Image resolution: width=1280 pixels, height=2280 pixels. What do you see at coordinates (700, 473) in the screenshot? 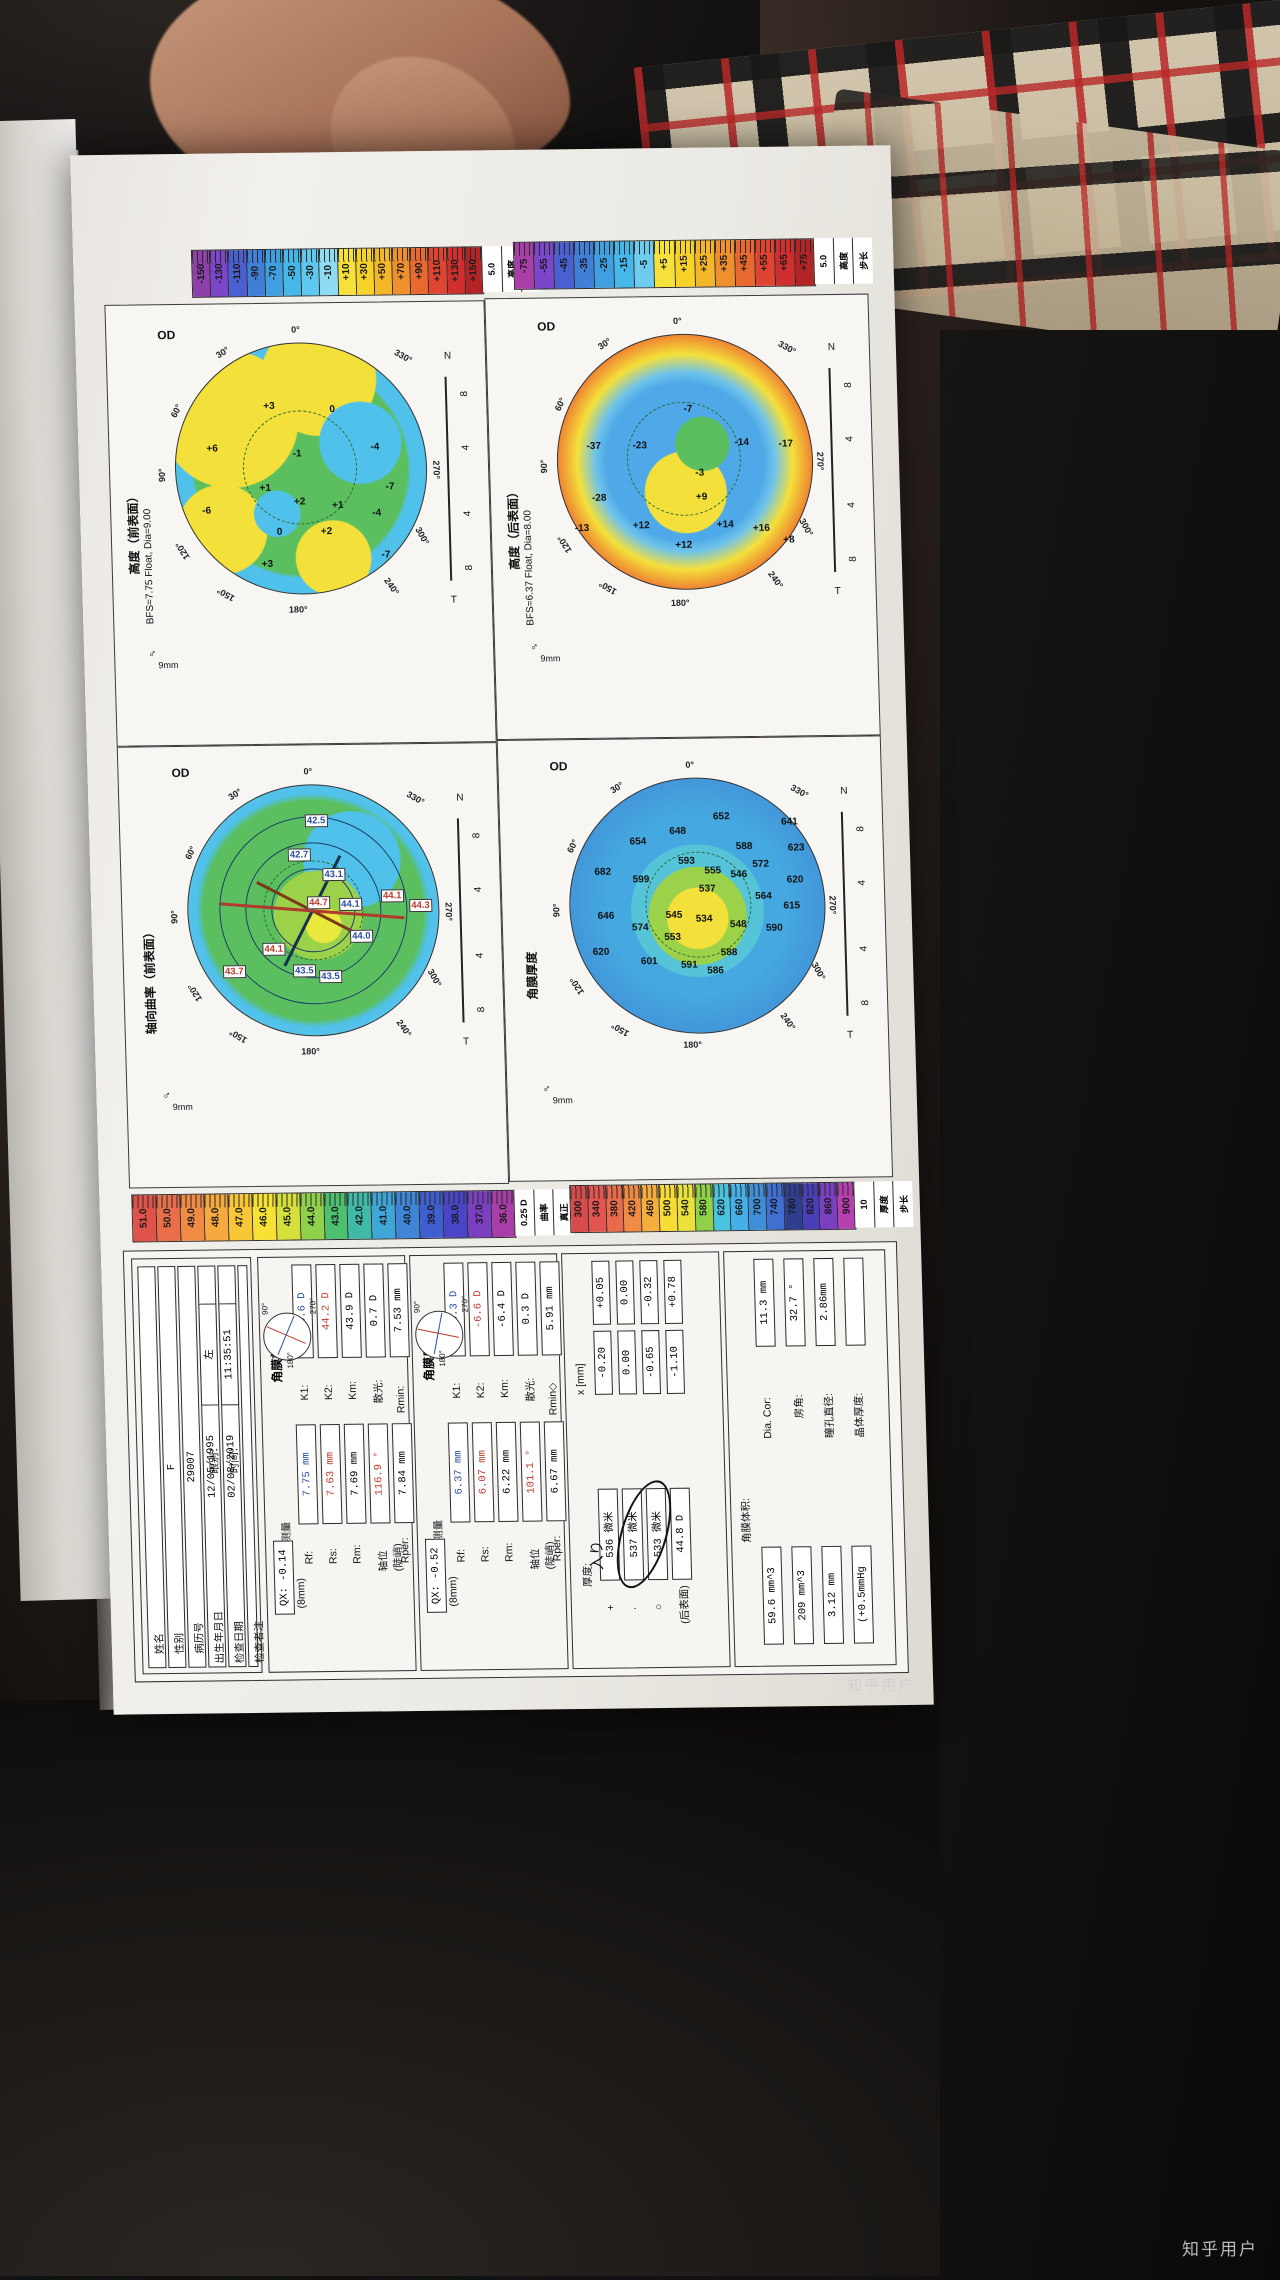
I see `map2-value: -3` at bounding box center [700, 473].